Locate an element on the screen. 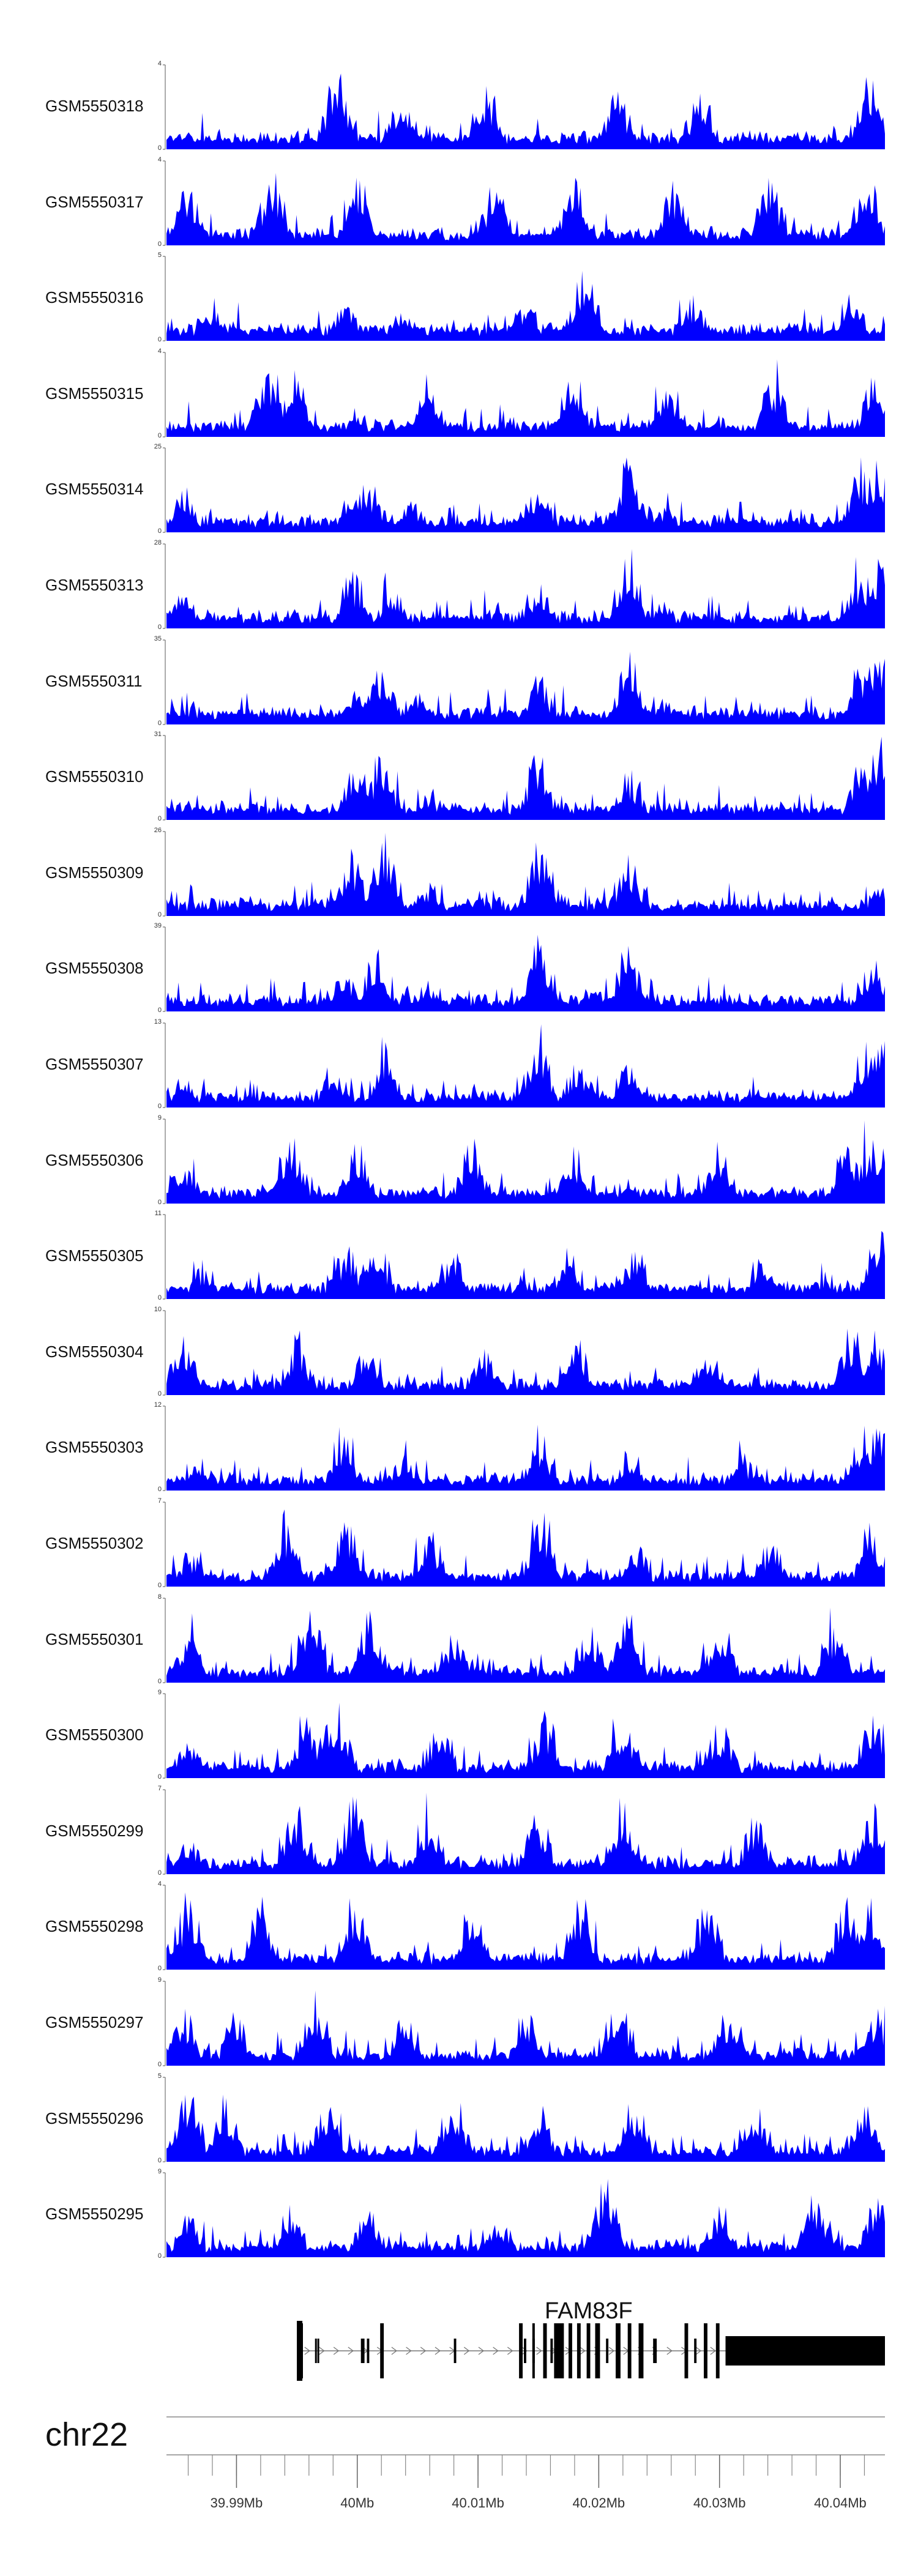 Image resolution: width=918 pixels, height=2576 pixels. track-GSM5550316: GSM5550316 5 0 is located at coordinates (459, 301).